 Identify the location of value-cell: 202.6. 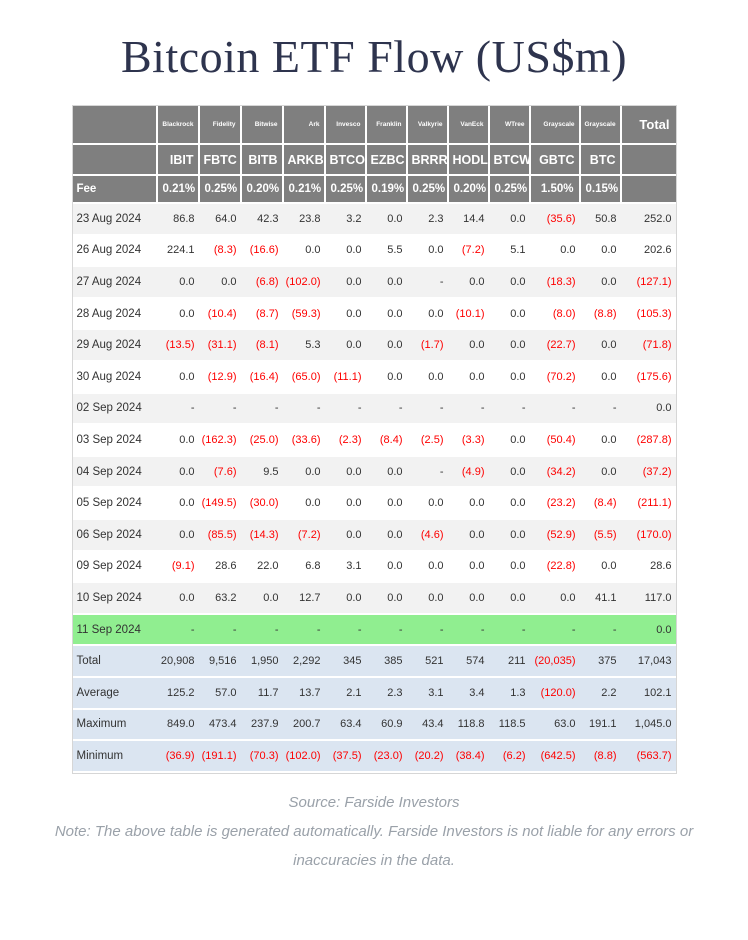
(657, 250).